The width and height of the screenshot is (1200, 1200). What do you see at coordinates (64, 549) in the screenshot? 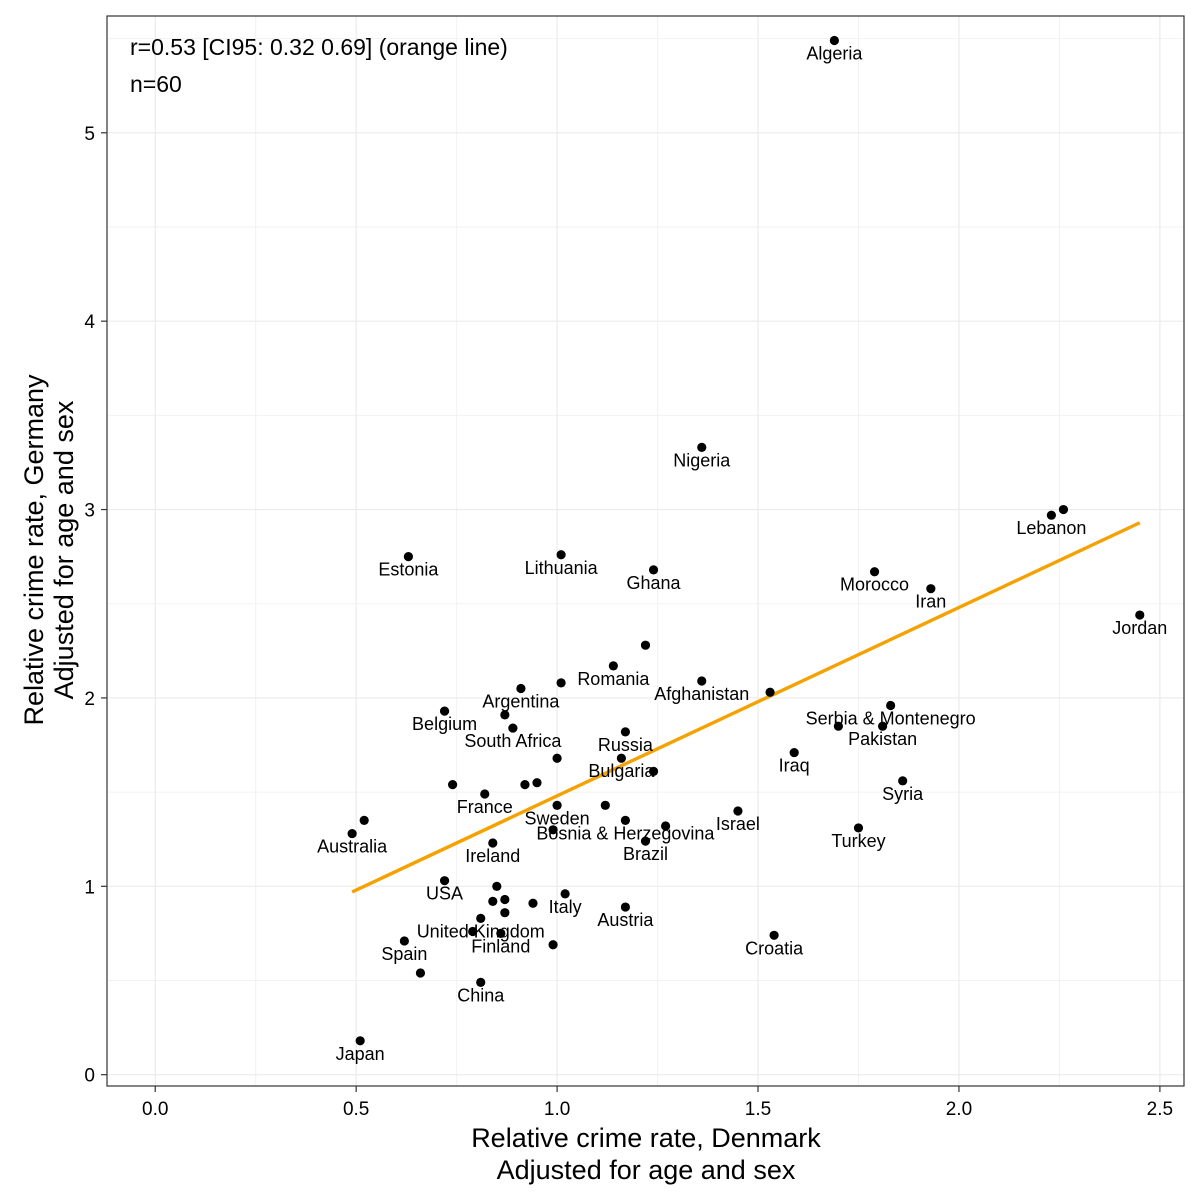
I see `y-axis-title-line-2: Adjusted for age and sex` at bounding box center [64, 549].